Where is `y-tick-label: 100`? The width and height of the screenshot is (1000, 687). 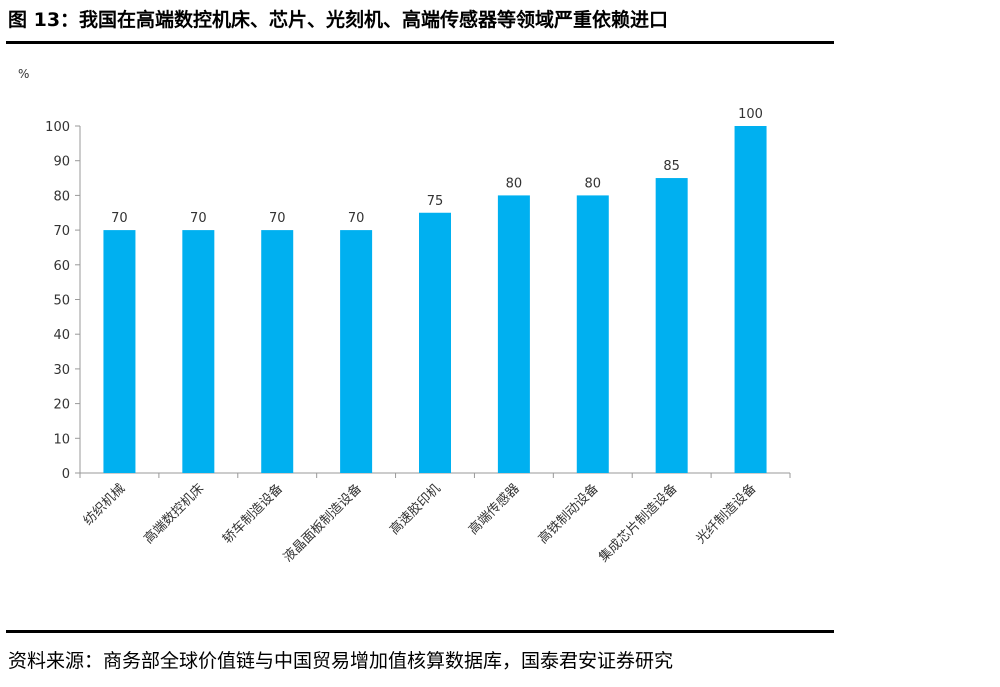
y-tick-label: 100 is located at coordinates (57, 127).